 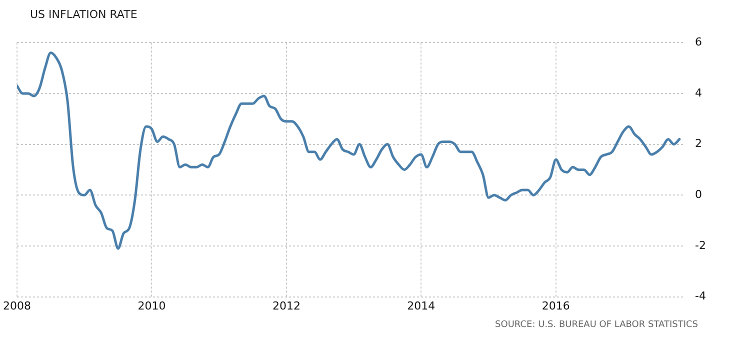 What do you see at coordinates (286, 305) in the screenshot?
I see `x-tick-label: 2012` at bounding box center [286, 305].